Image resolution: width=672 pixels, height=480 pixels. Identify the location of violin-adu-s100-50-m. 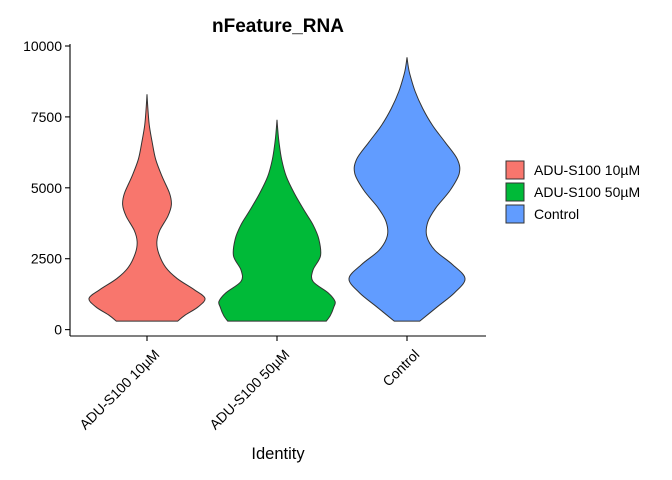
(277, 220).